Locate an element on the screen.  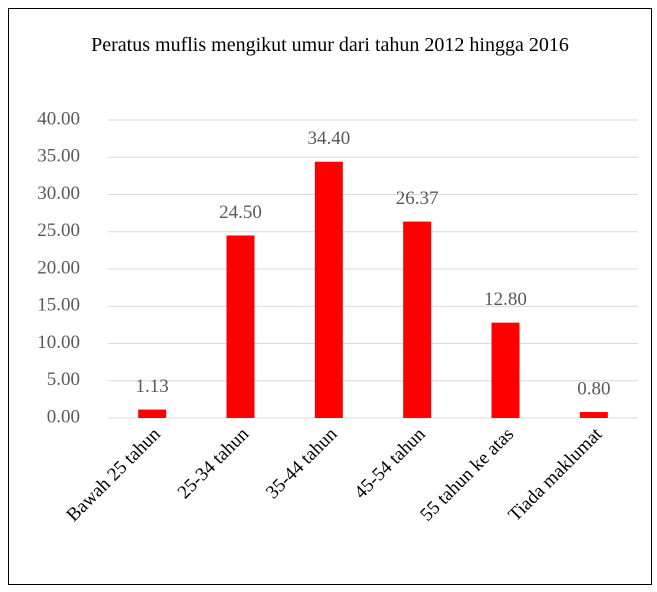
data-label: 34.40 is located at coordinates (328, 138).